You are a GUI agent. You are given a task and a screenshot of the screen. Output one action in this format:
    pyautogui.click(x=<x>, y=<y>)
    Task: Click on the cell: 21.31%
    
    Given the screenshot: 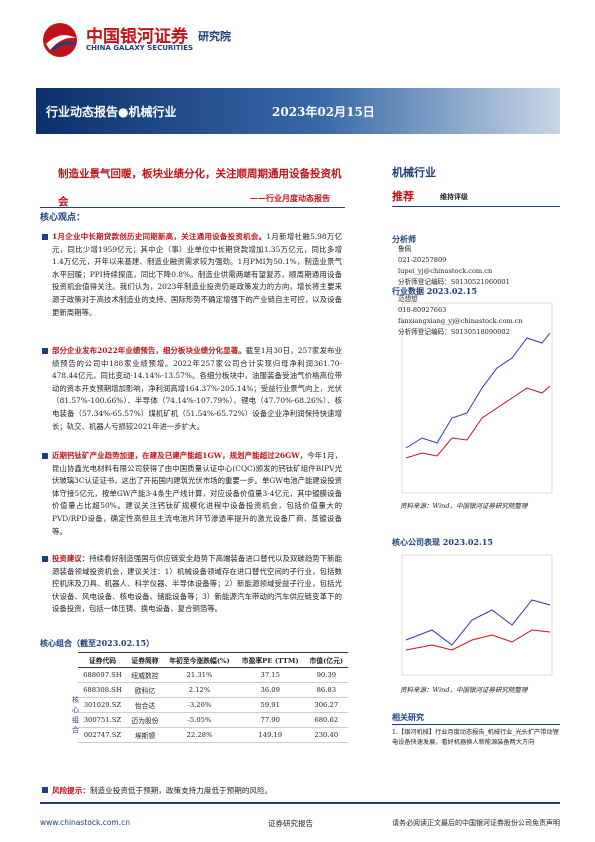 What is the action you would take?
    pyautogui.click(x=199, y=675)
    